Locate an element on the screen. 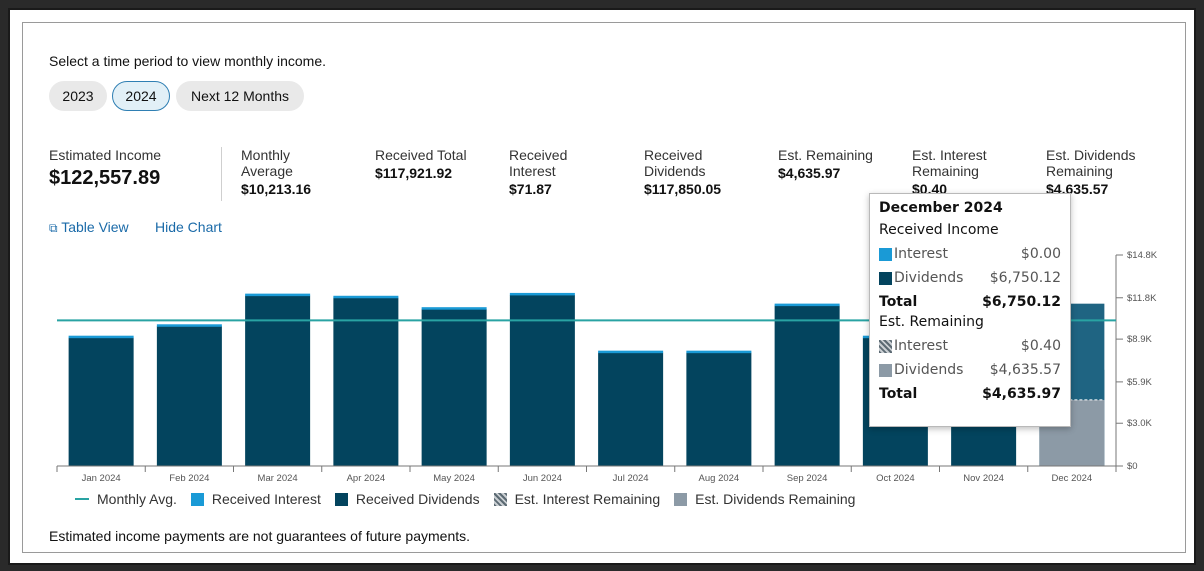 The height and width of the screenshot is (571, 1204). tooltip-received-total: Total $6,750.12 is located at coordinates (970, 302).